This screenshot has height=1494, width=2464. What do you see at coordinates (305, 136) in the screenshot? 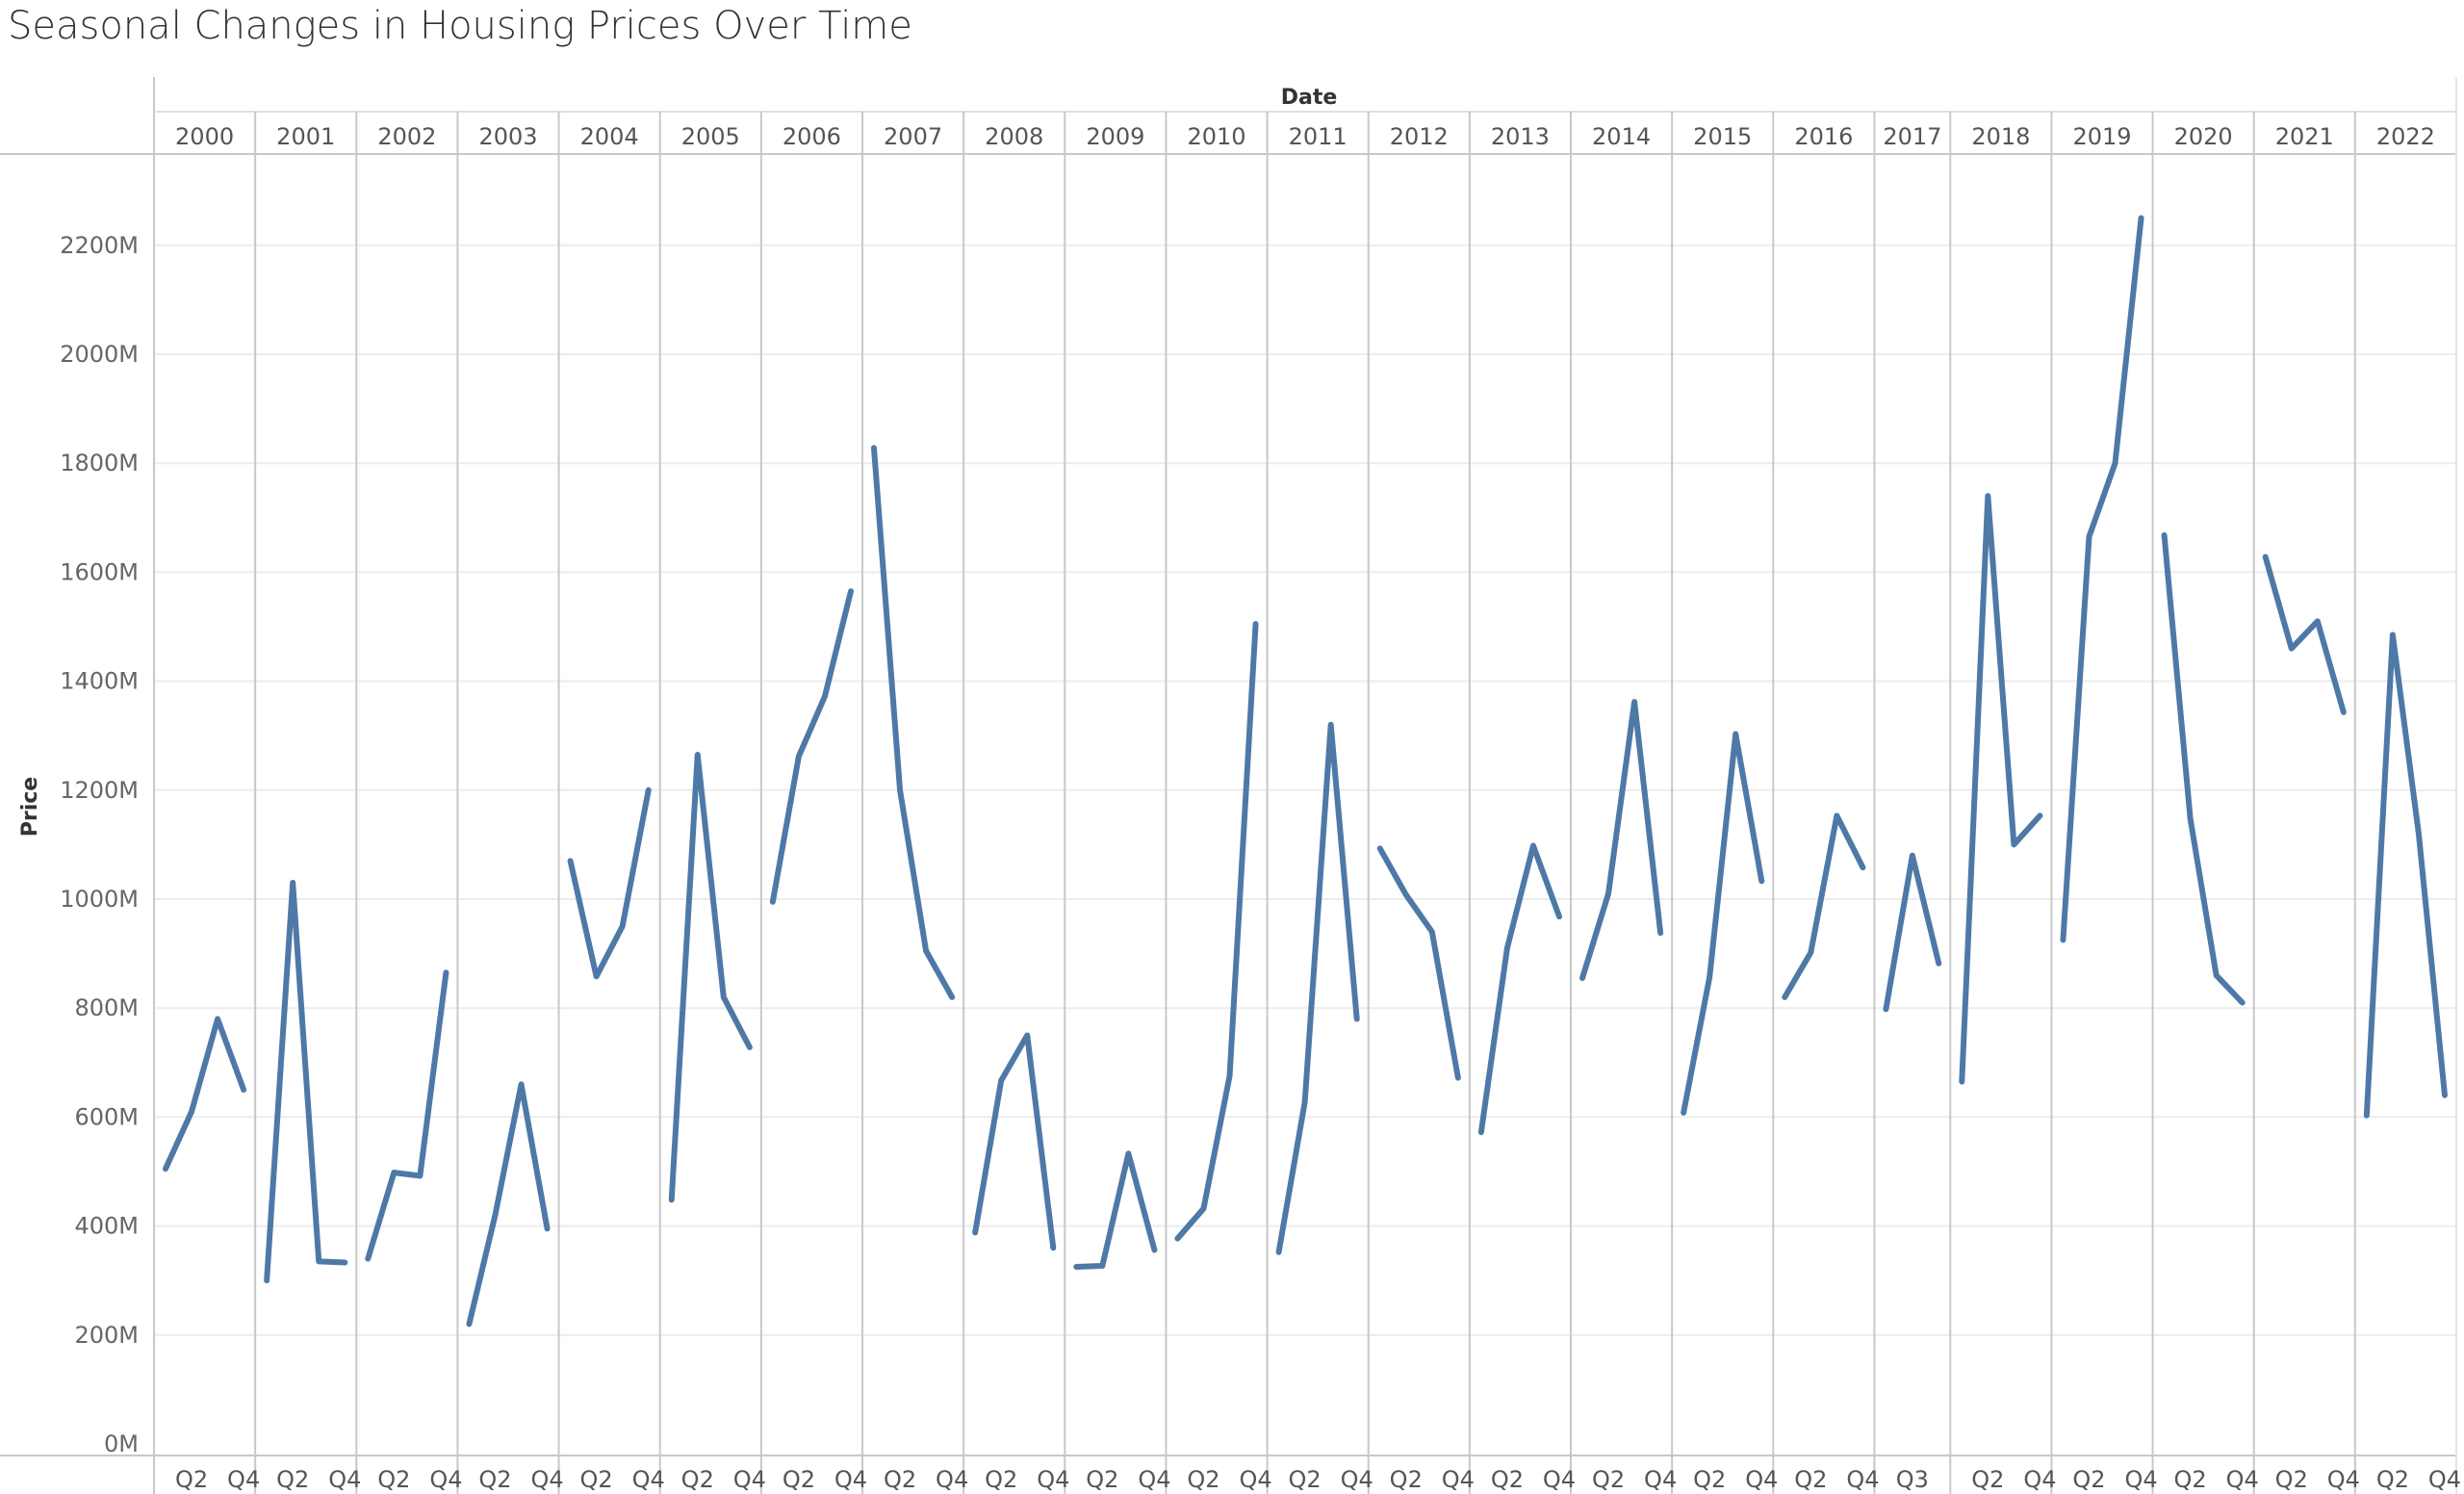
I see `year-header-label: 2001` at bounding box center [305, 136].